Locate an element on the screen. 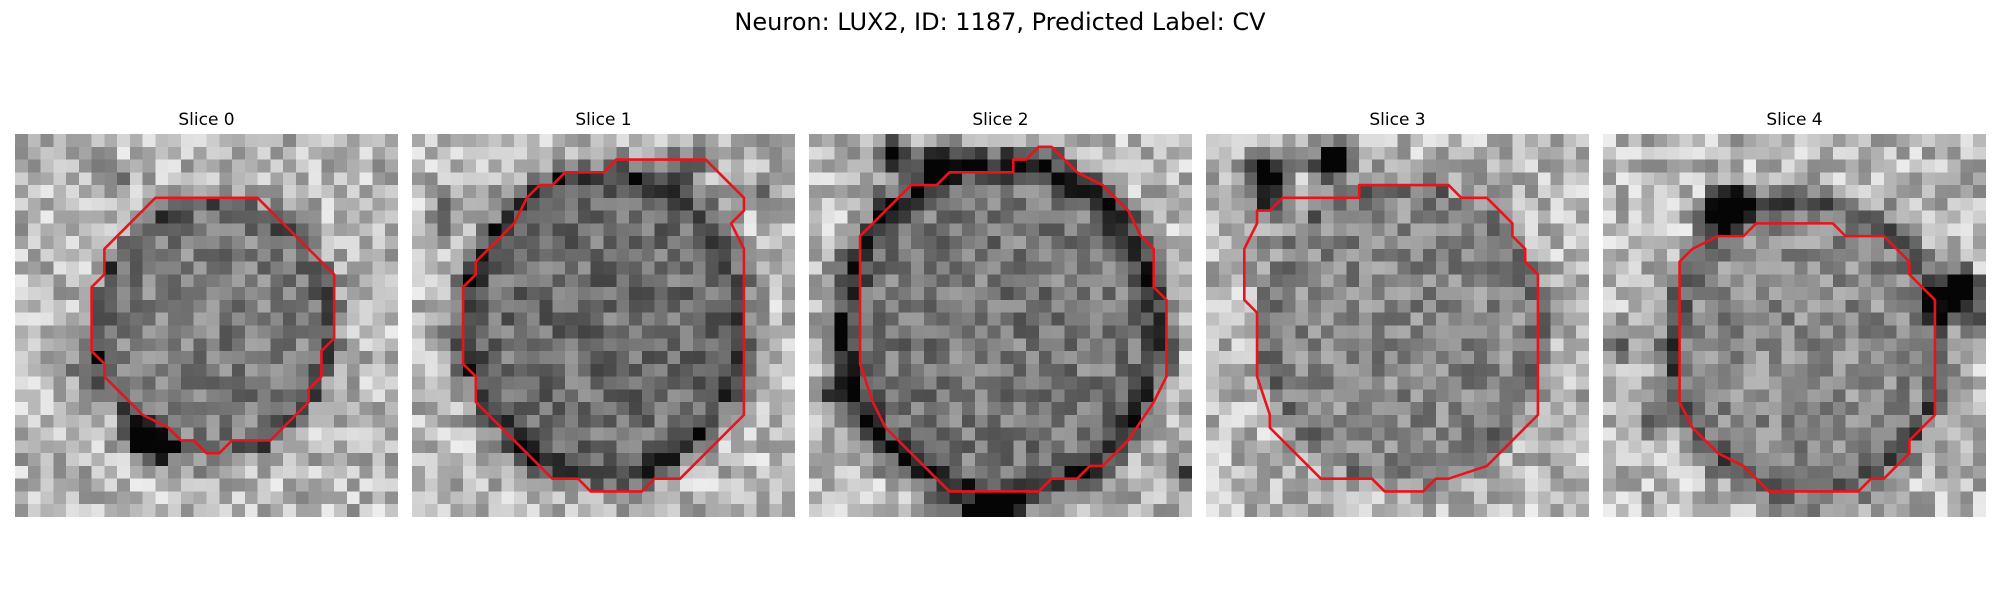 This screenshot has height=600, width=2000. slice-panel-4: Slice 4 is located at coordinates (1794, 313).